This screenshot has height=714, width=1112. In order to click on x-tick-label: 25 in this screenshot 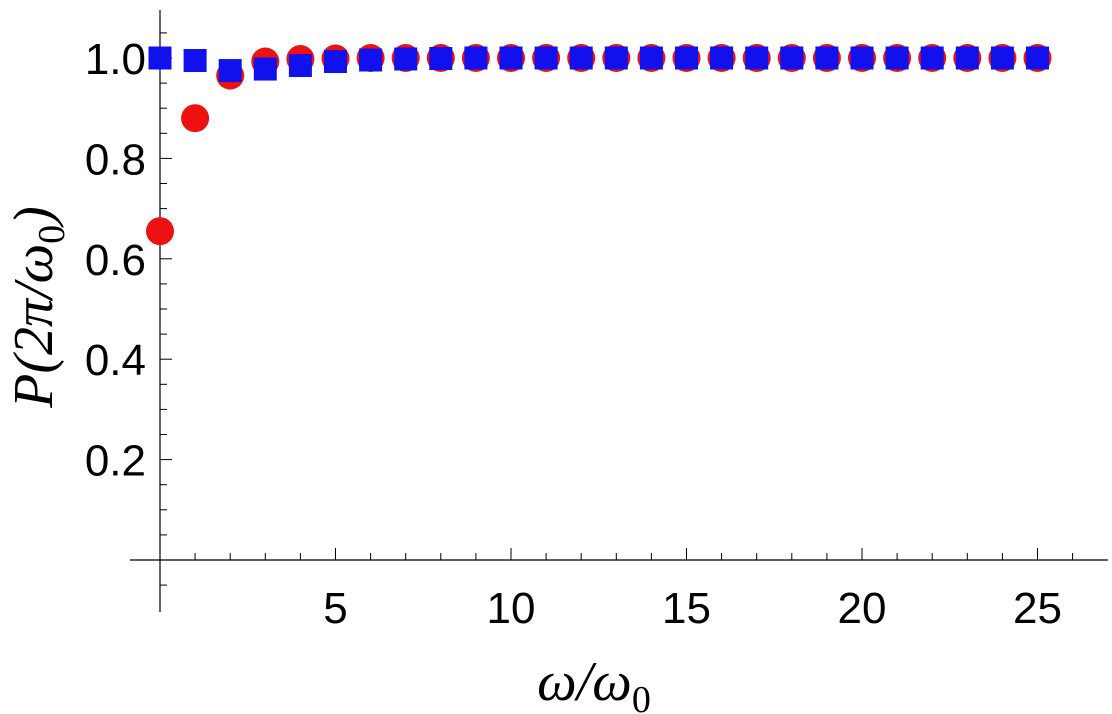, I will do `click(1037, 608)`.